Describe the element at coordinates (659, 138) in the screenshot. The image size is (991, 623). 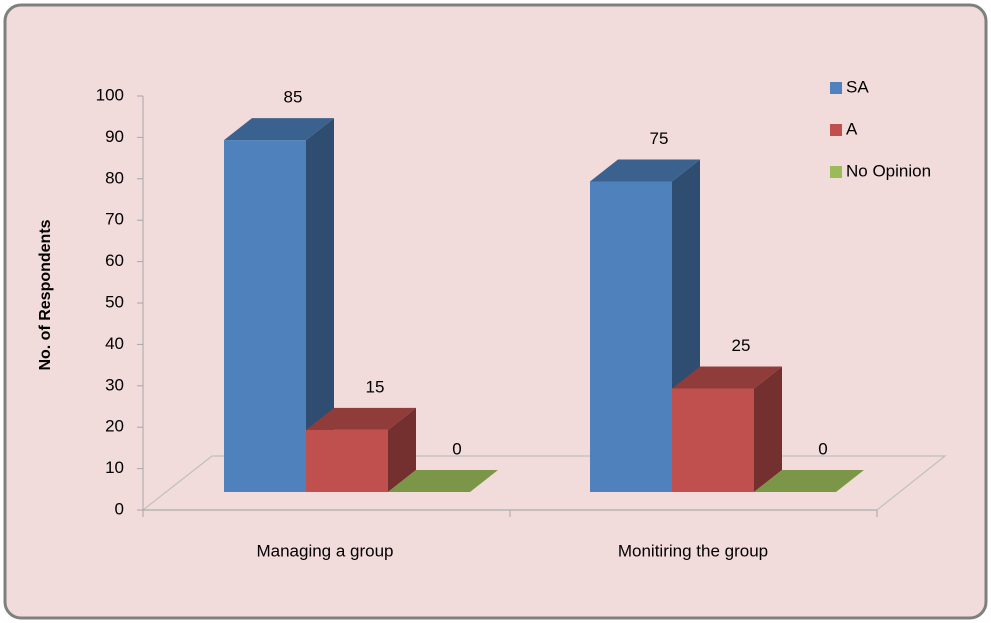
I see `data-label: 75` at that location.